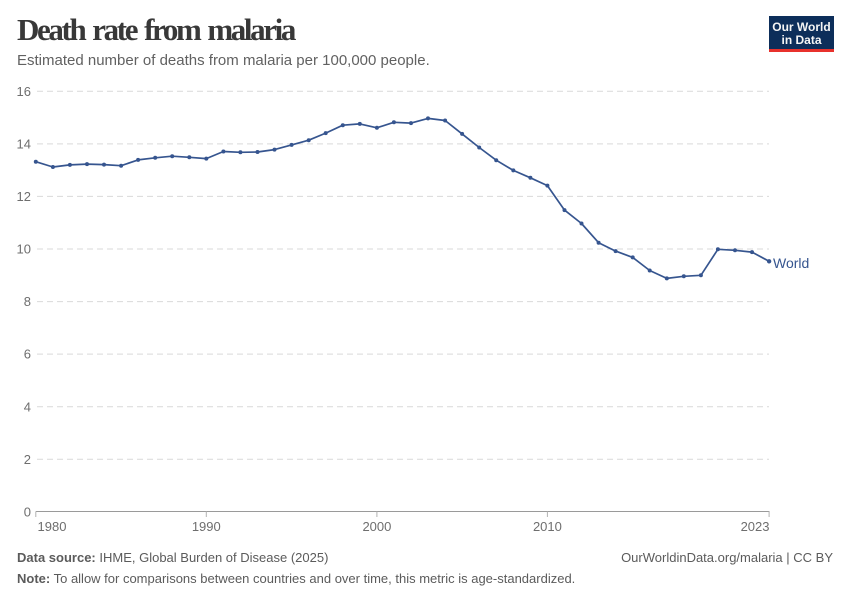  Describe the element at coordinates (52, 526) in the screenshot. I see `svg-text: 1980` at that location.